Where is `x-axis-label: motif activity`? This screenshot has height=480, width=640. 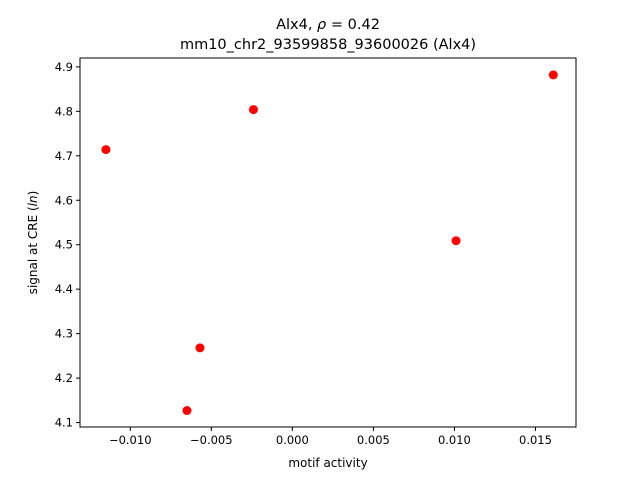 x-axis-label: motif activity is located at coordinates (327, 463).